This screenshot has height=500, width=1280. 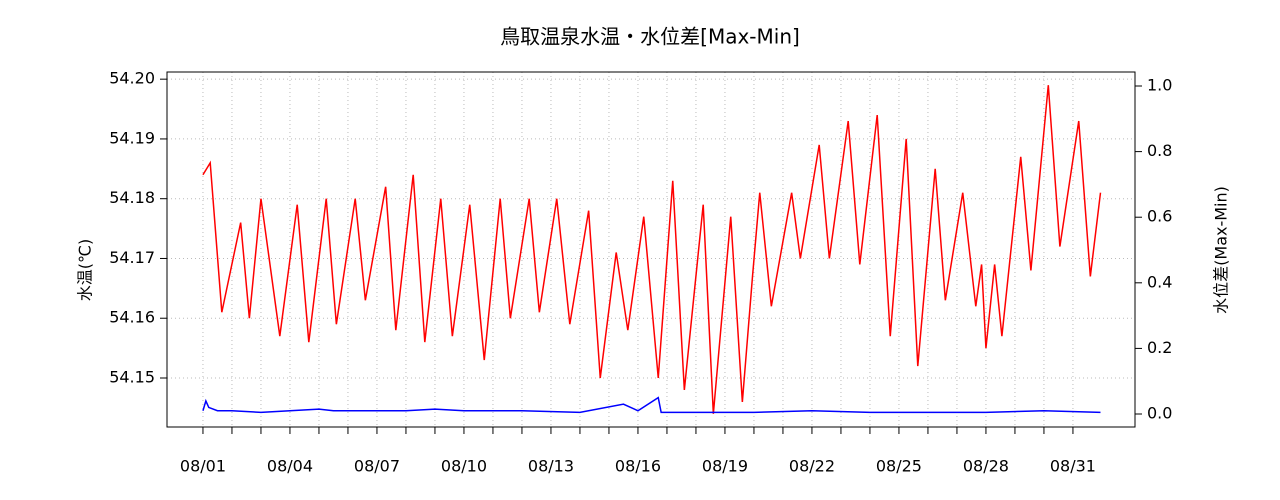 I want to click on x-tick-label: 08/25, so click(x=899, y=466).